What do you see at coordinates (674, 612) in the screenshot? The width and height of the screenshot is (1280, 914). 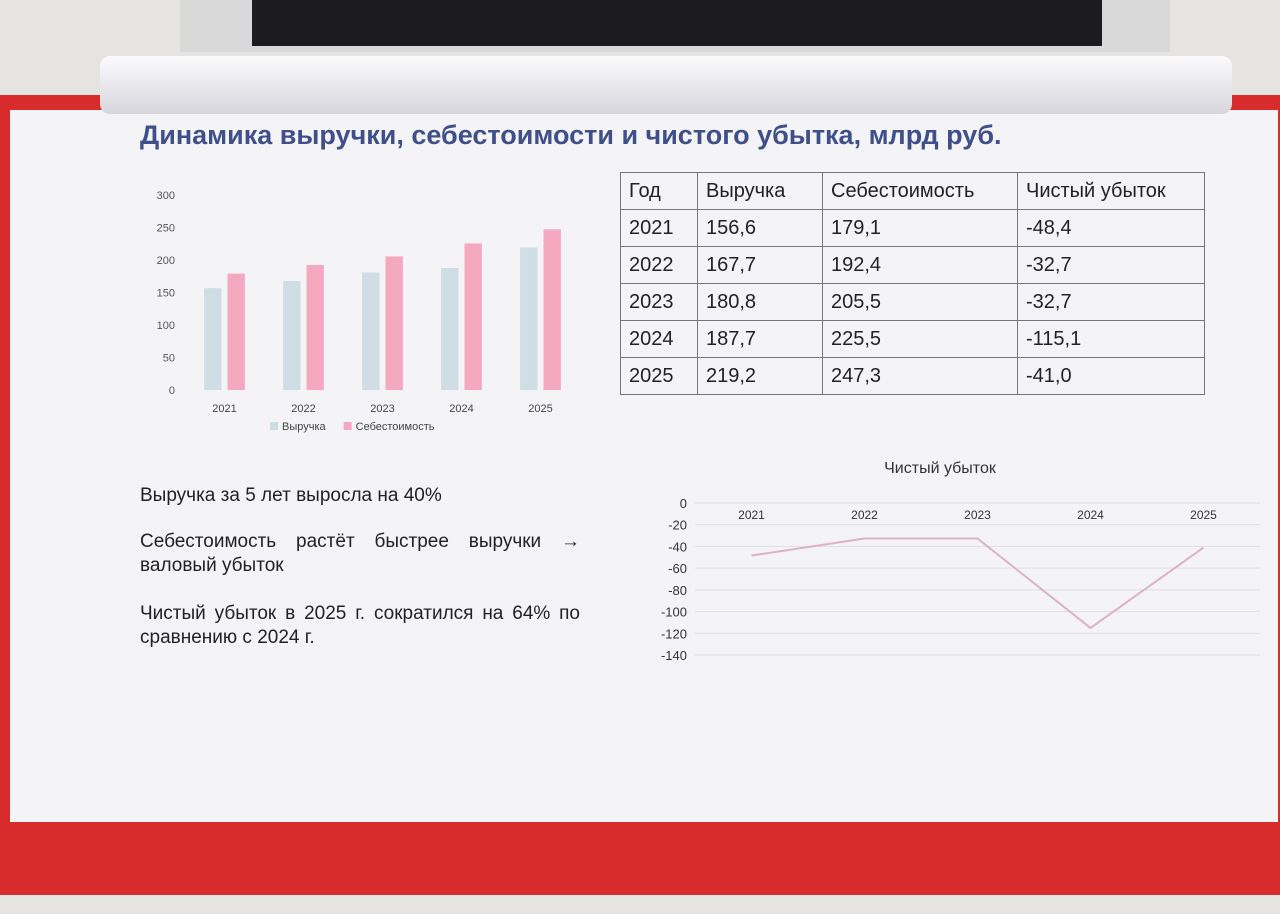 I see `y-tick-label: -100` at bounding box center [674, 612].